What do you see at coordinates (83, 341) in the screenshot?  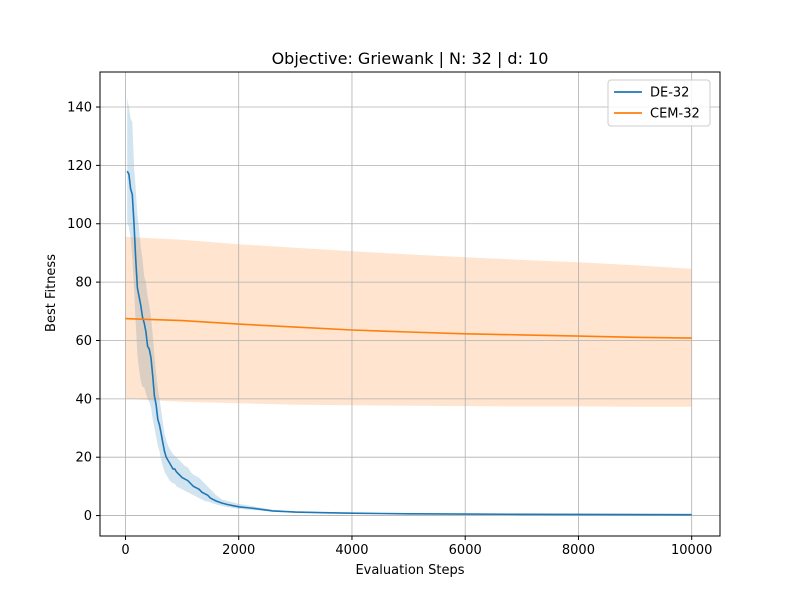 I see `y-tick-label: 60` at bounding box center [83, 341].